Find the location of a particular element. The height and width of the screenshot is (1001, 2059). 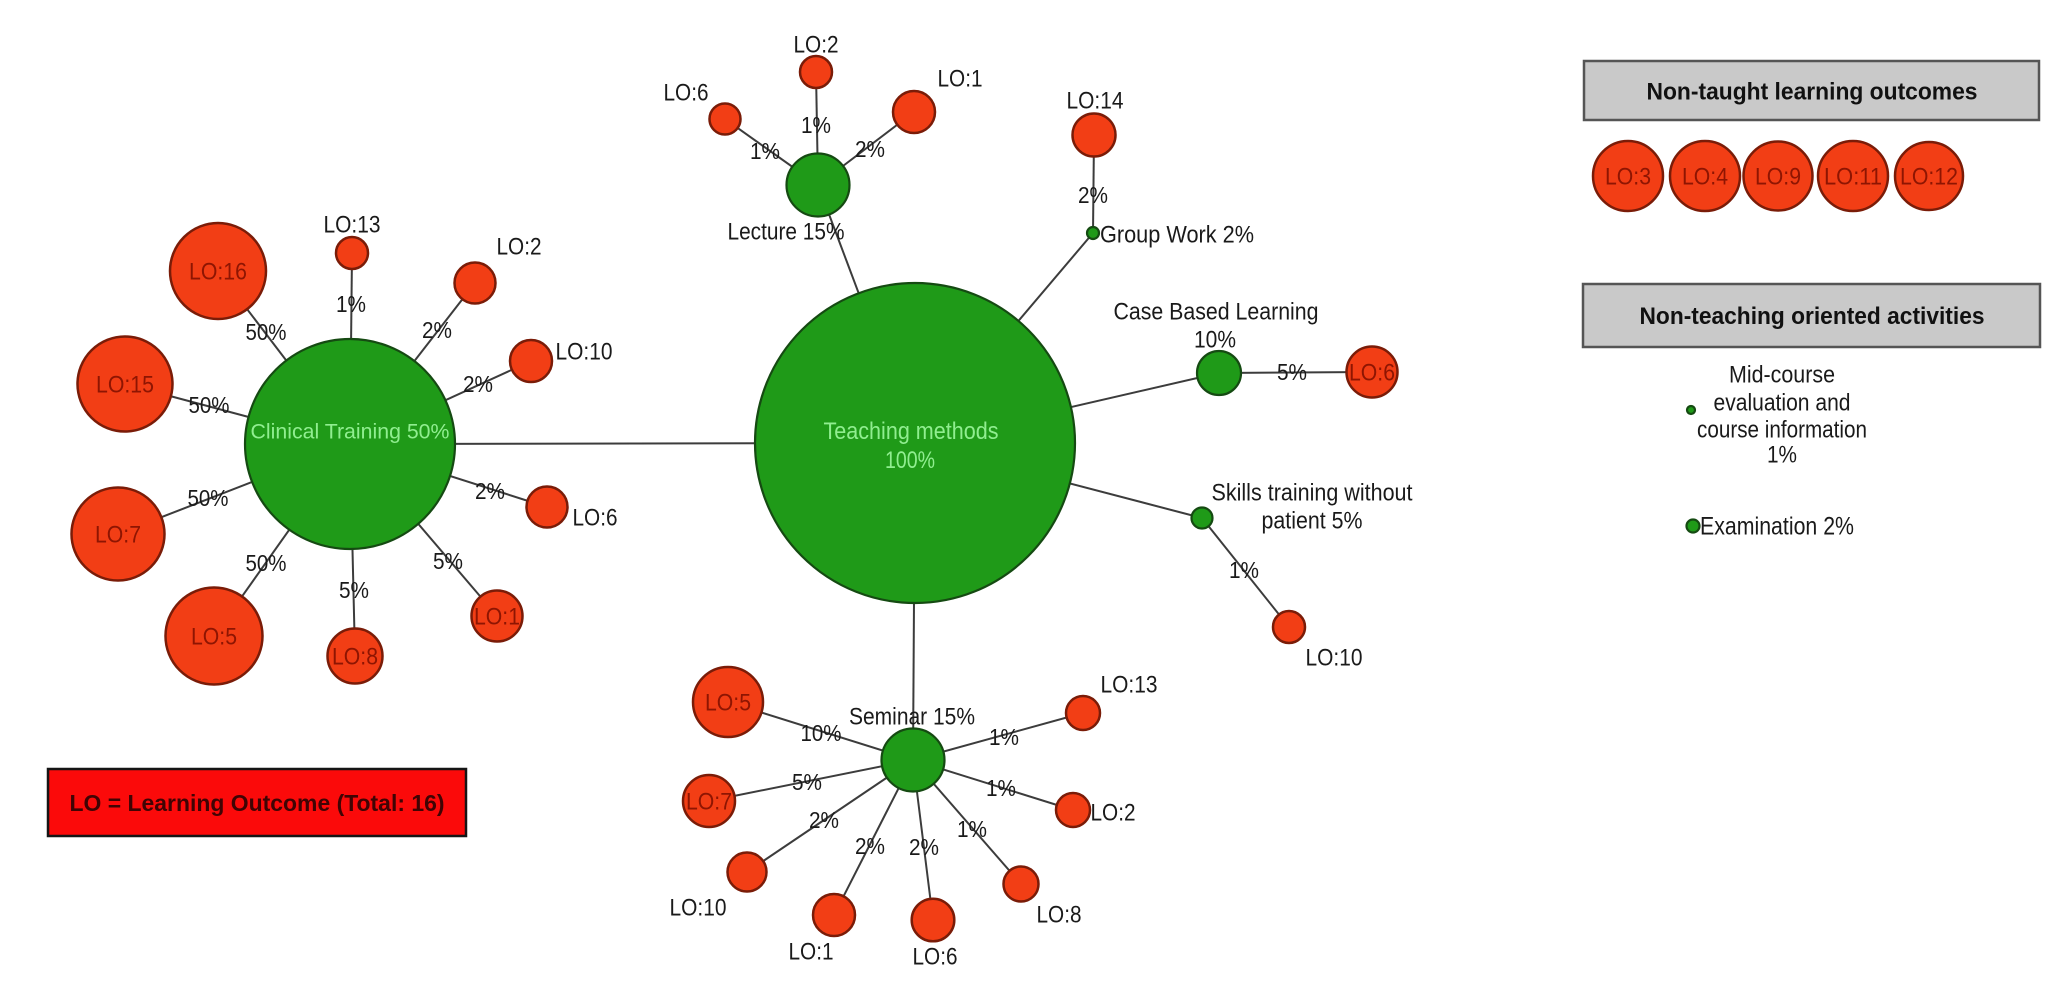

svg-text: 100% is located at coordinates (910, 460).